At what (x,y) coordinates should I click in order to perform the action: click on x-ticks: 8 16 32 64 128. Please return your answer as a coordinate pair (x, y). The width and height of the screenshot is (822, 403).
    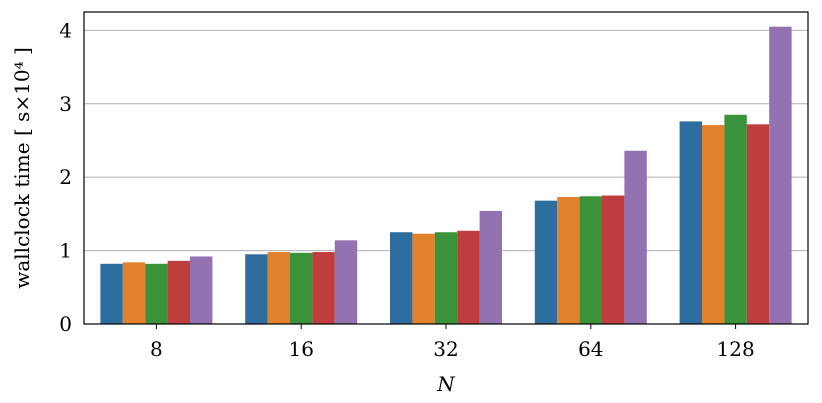
    Looking at the image, I should click on (452, 342).